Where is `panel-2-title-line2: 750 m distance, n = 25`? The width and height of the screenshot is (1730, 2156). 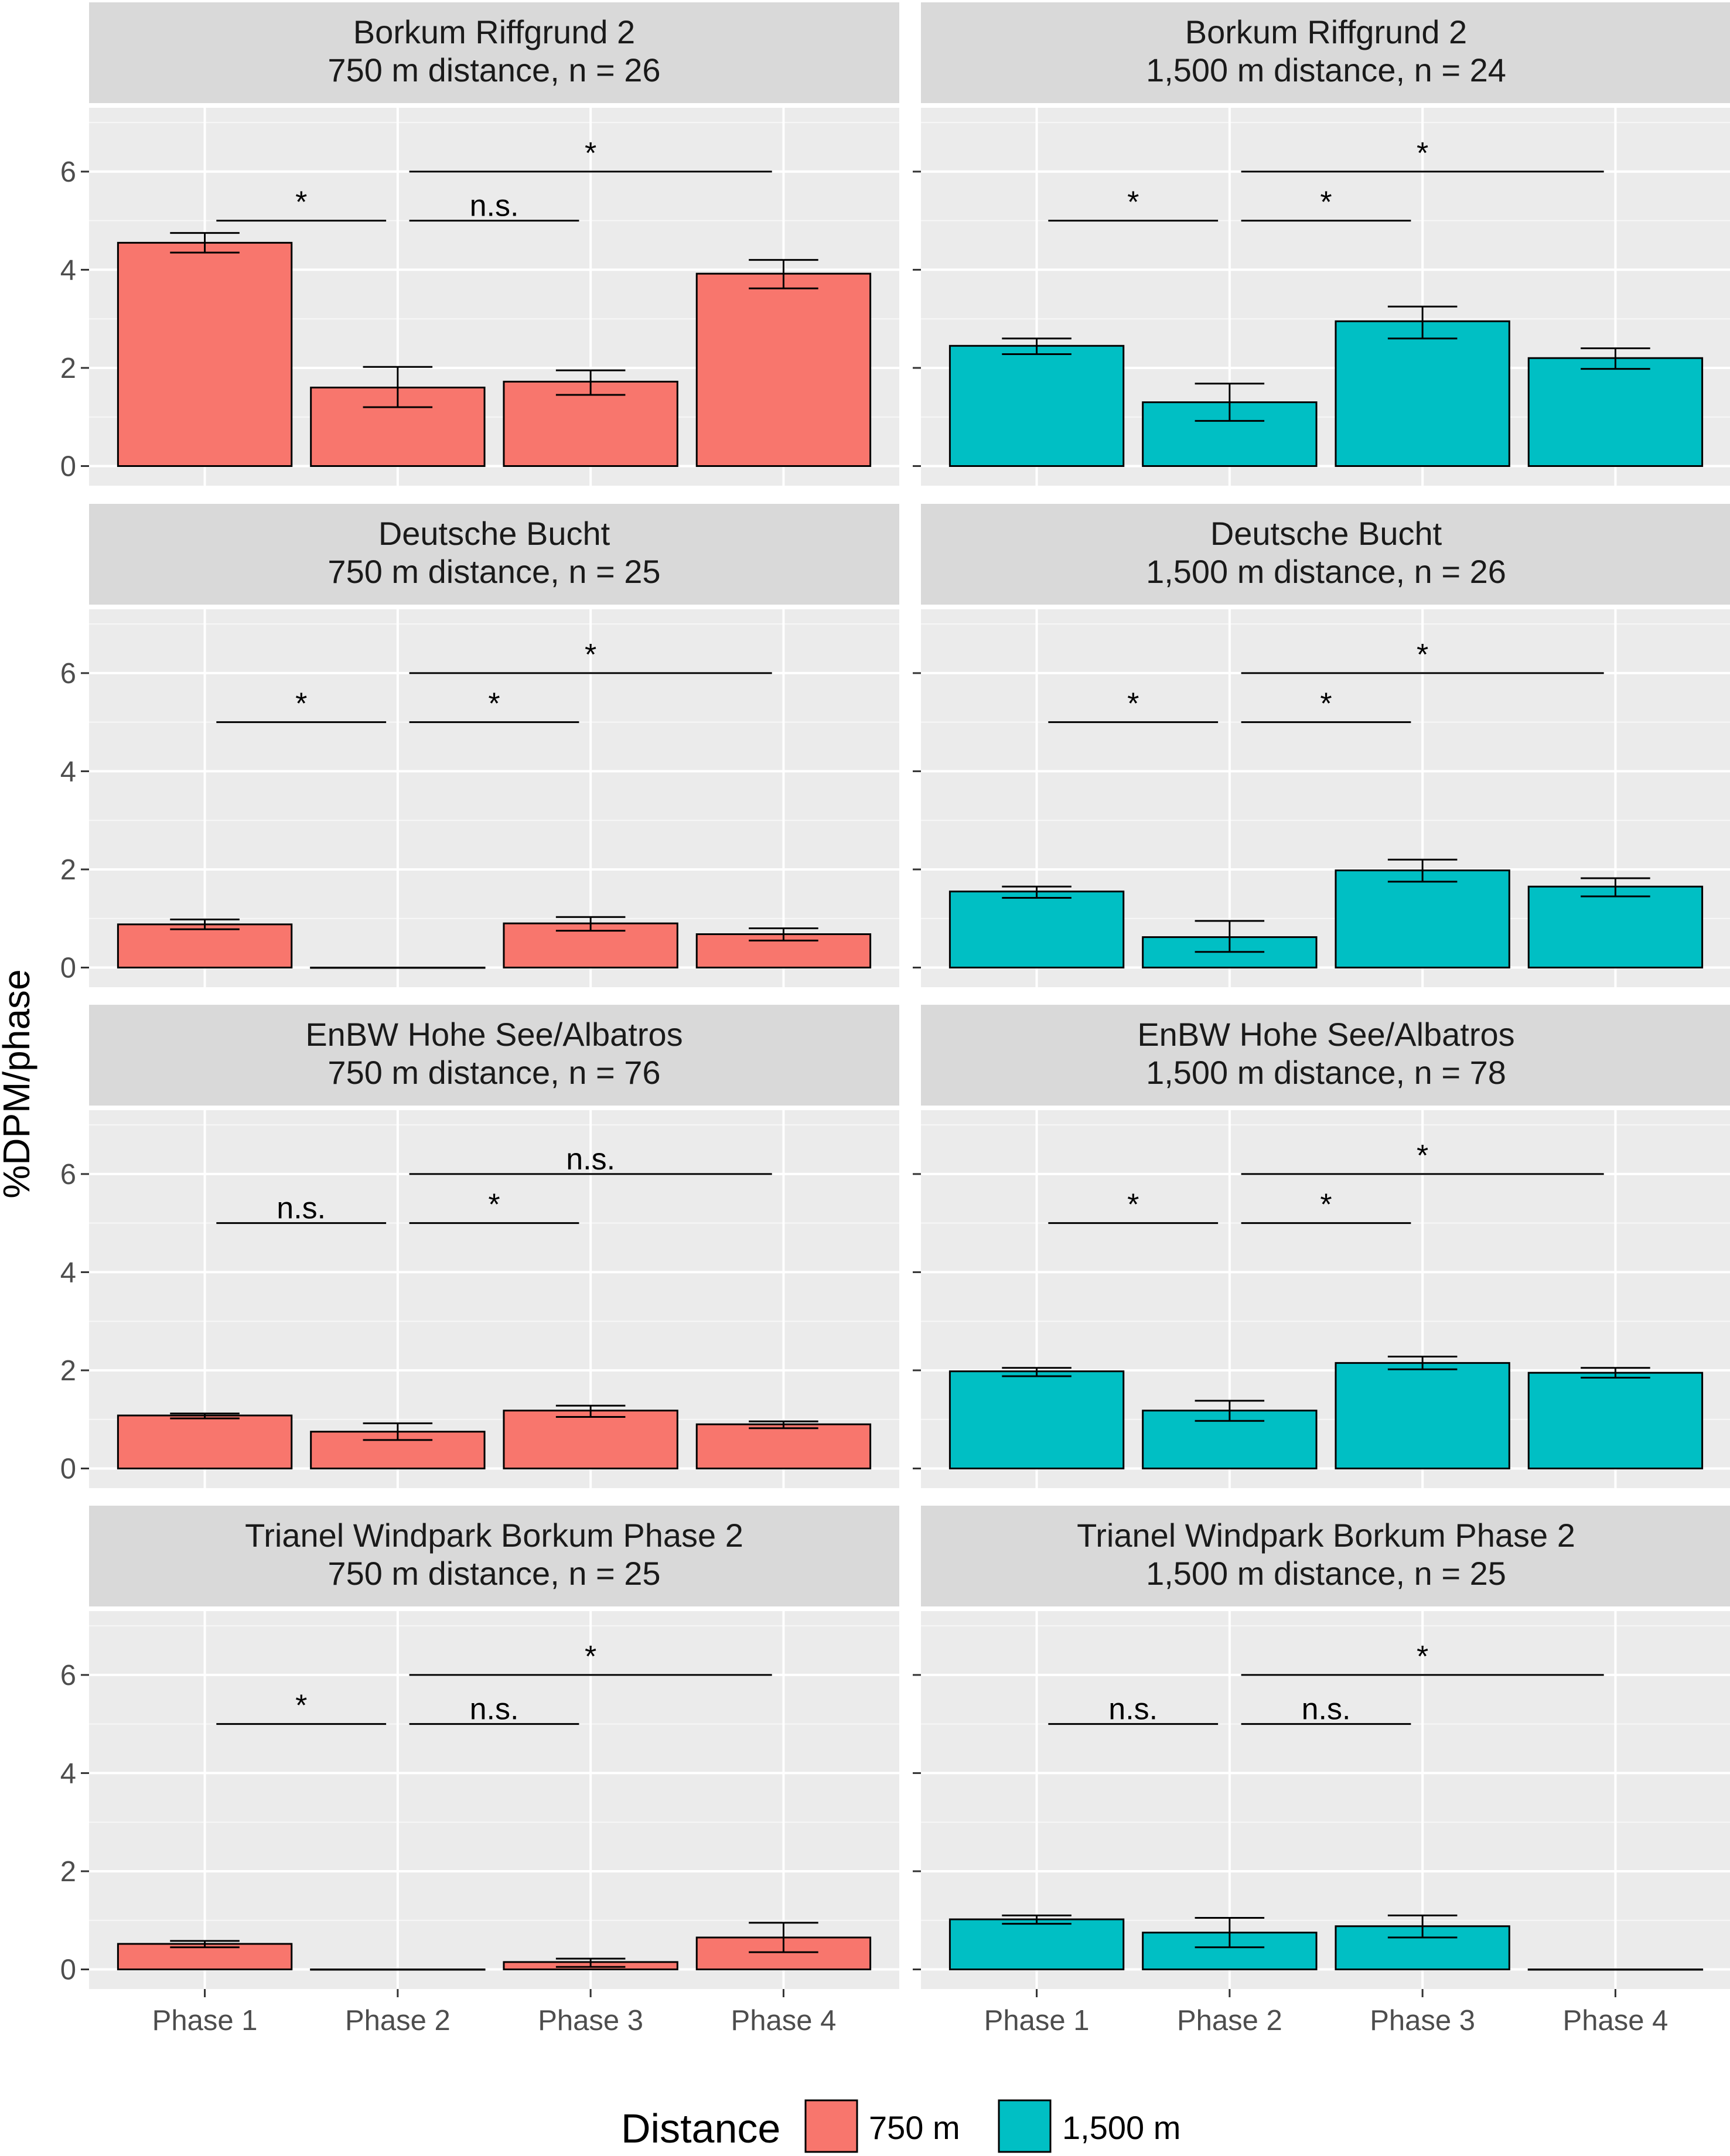 panel-2-title-line2: 750 m distance, n = 25 is located at coordinates (494, 571).